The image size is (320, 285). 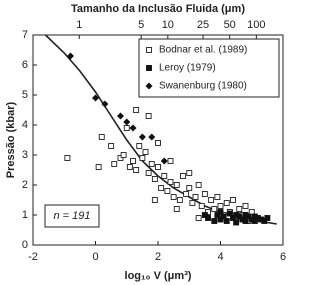 What do you see at coordinates (25, 125) in the screenshot?
I see `y-tick-label: 4` at bounding box center [25, 125].